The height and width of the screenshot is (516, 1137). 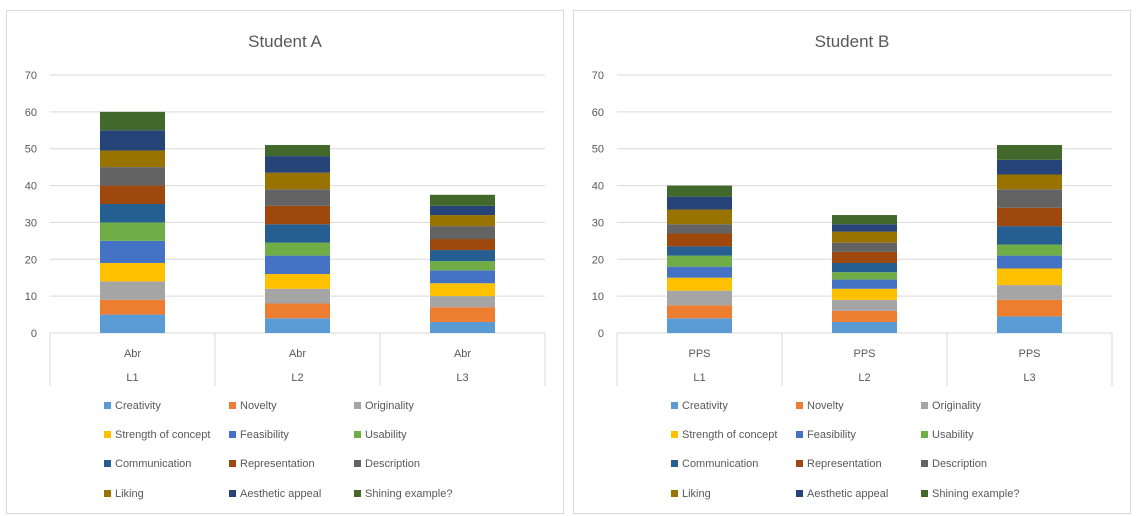 I want to click on y-tick-label: 60, so click(x=598, y=113).